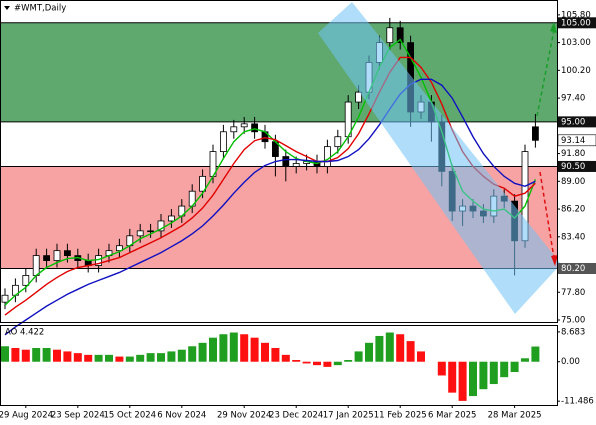 The image size is (596, 425). I want to click on up-arrow, so click(545, 73).